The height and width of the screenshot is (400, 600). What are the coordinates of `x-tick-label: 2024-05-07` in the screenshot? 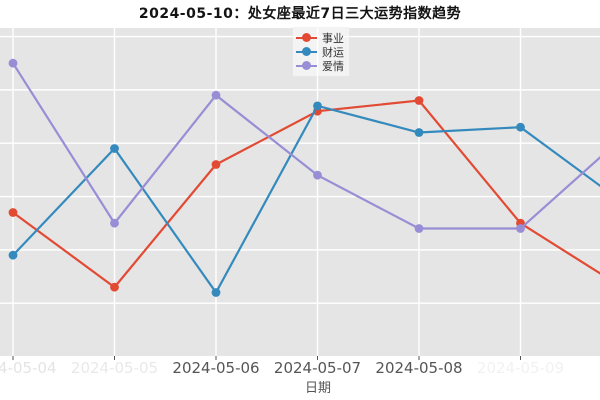 It's located at (317, 368).